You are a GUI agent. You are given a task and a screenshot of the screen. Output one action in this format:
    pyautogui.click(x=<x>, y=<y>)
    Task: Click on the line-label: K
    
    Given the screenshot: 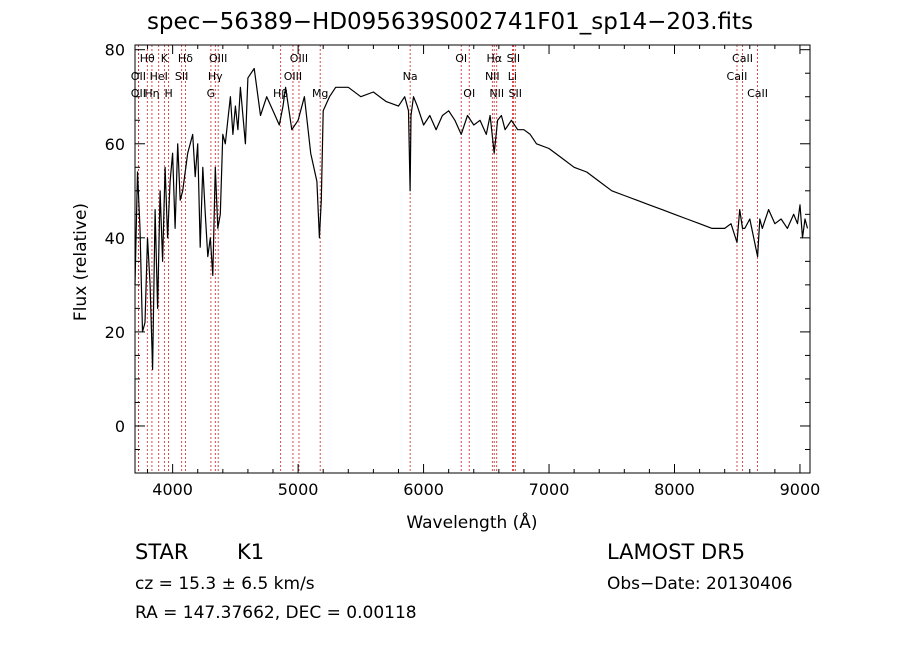 What is the action you would take?
    pyautogui.click(x=165, y=58)
    